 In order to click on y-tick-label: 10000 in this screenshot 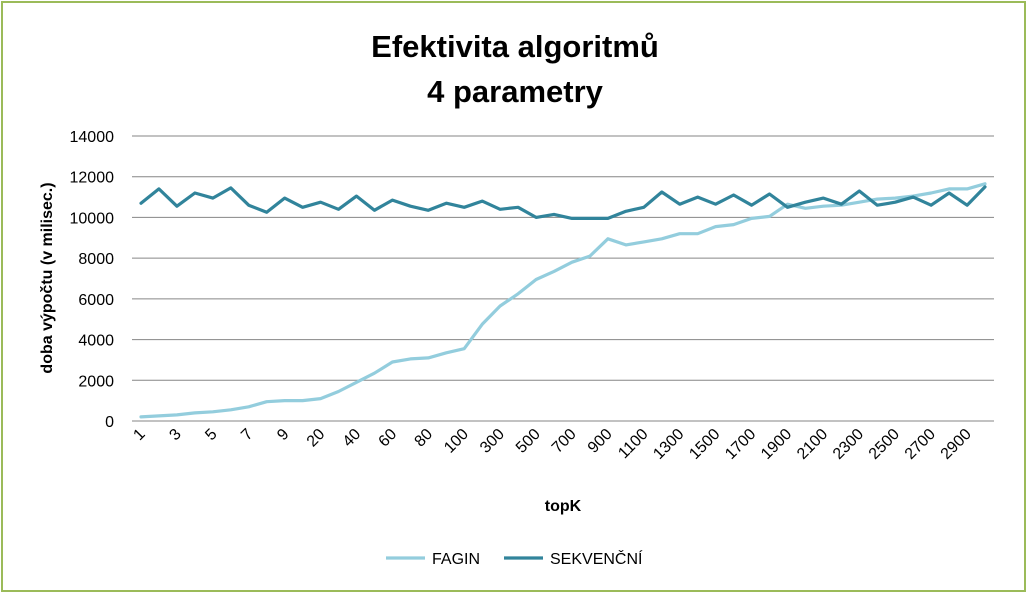, I will do `click(92, 218)`.